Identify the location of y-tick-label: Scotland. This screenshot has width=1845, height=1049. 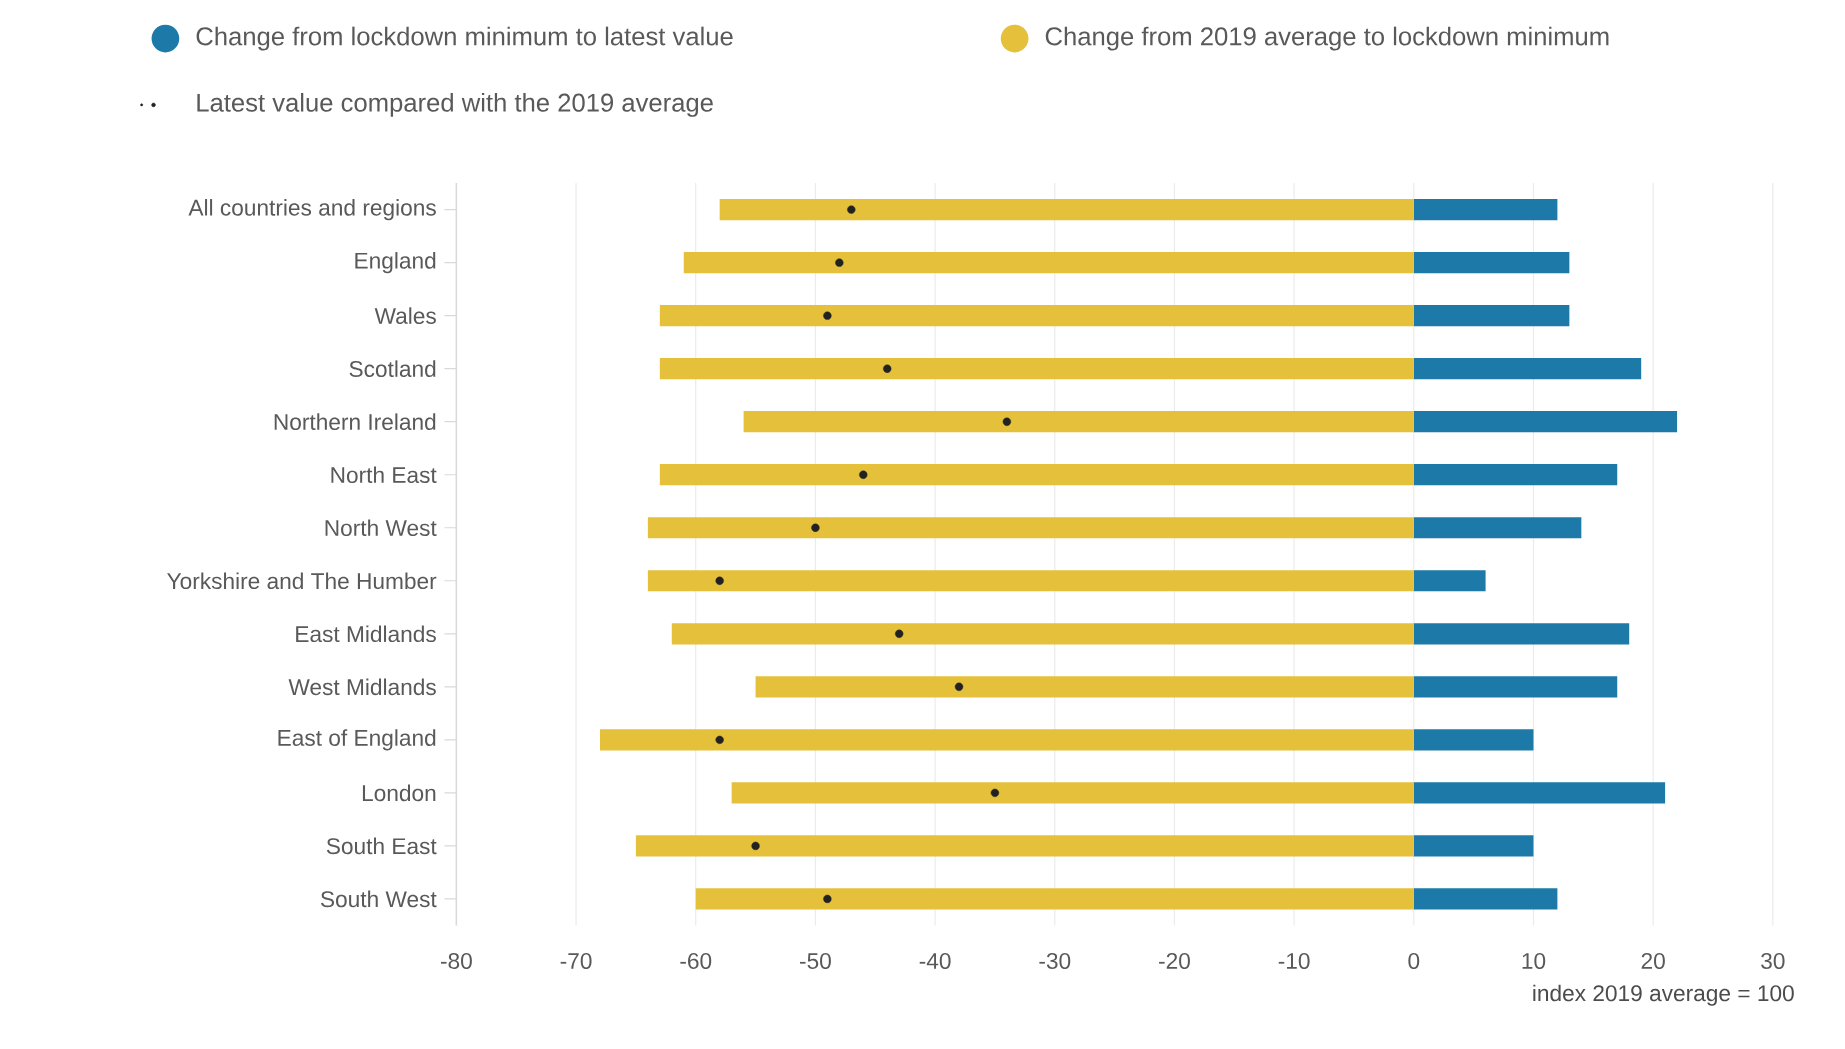
(392, 368).